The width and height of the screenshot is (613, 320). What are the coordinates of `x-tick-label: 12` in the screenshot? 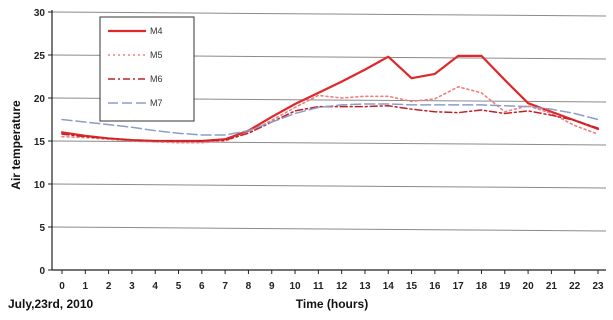 It's located at (342, 286).